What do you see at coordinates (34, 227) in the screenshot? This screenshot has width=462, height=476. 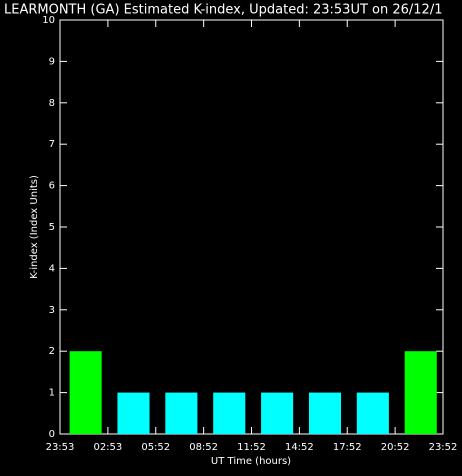 I see `y-axis-label: K-index (Index Units)` at bounding box center [34, 227].